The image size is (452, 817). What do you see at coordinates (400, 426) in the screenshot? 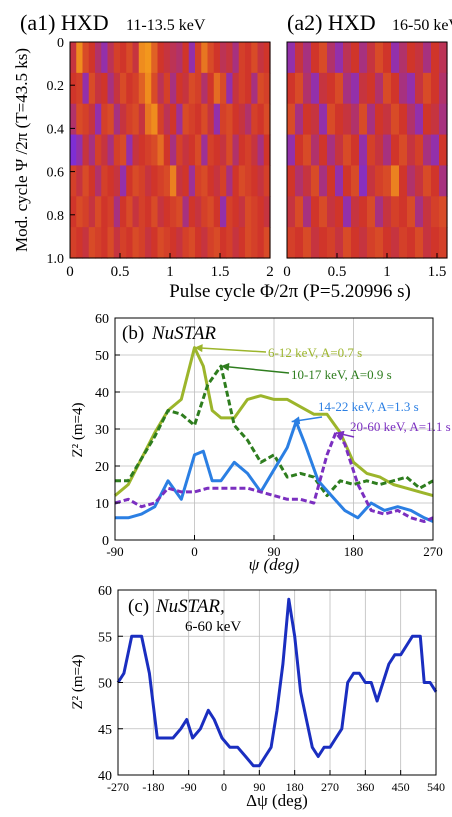
I see `series-label-3: 20-60 keV, A=1.1 s` at bounding box center [400, 426].